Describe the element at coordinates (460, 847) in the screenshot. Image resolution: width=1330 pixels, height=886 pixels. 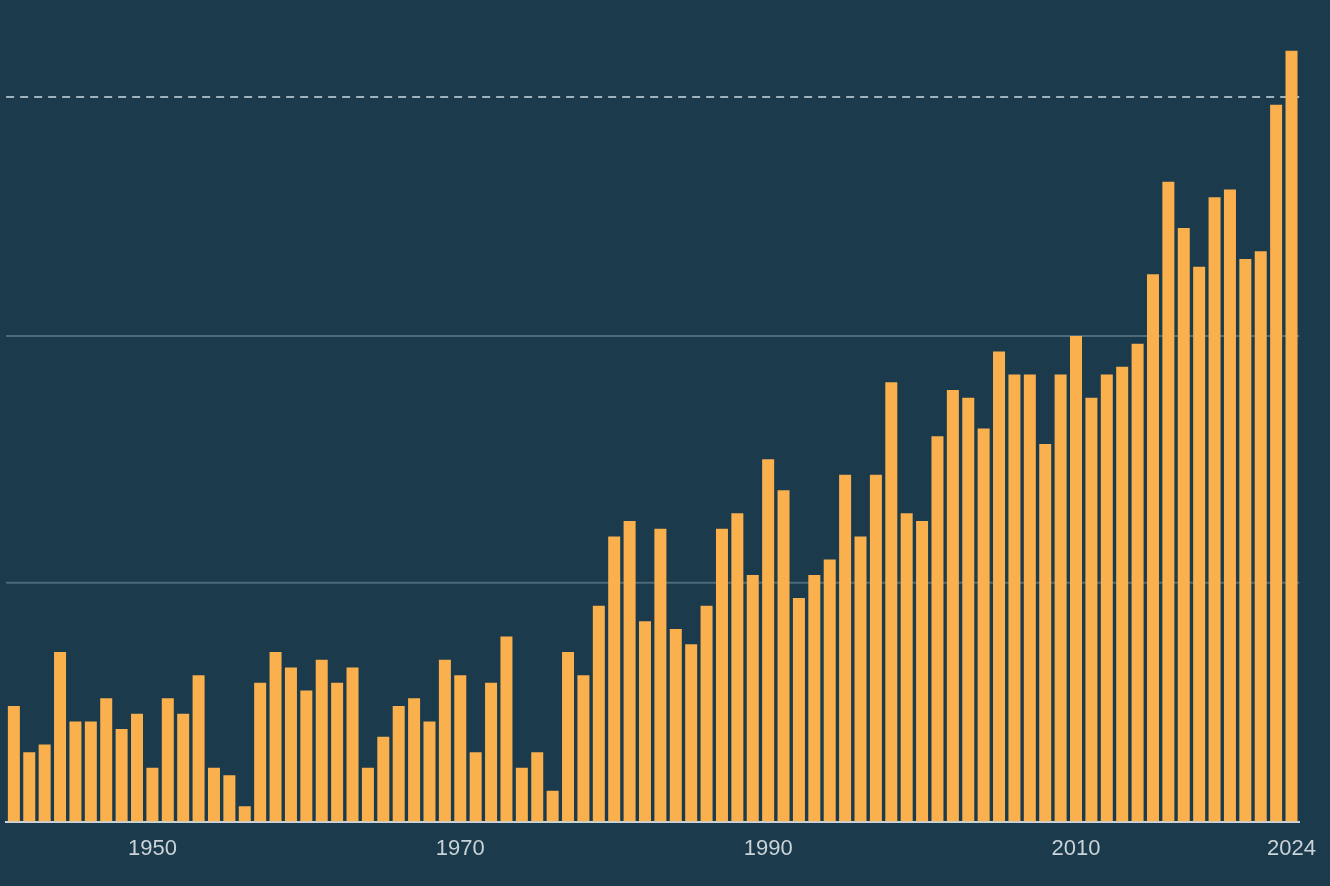
I see `x-tick-label: 1970` at that location.